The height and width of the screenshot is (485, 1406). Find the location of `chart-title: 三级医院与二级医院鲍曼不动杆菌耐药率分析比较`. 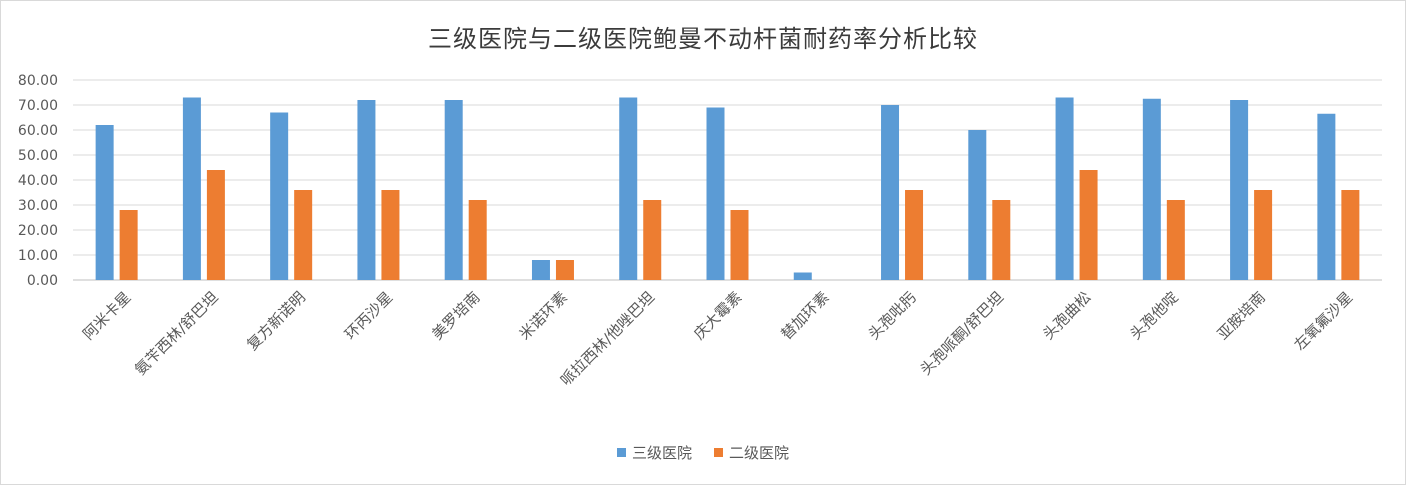

chart-title: 三级医院与二级医院鲍曼不动杆菌耐药率分析比较 is located at coordinates (703, 39).